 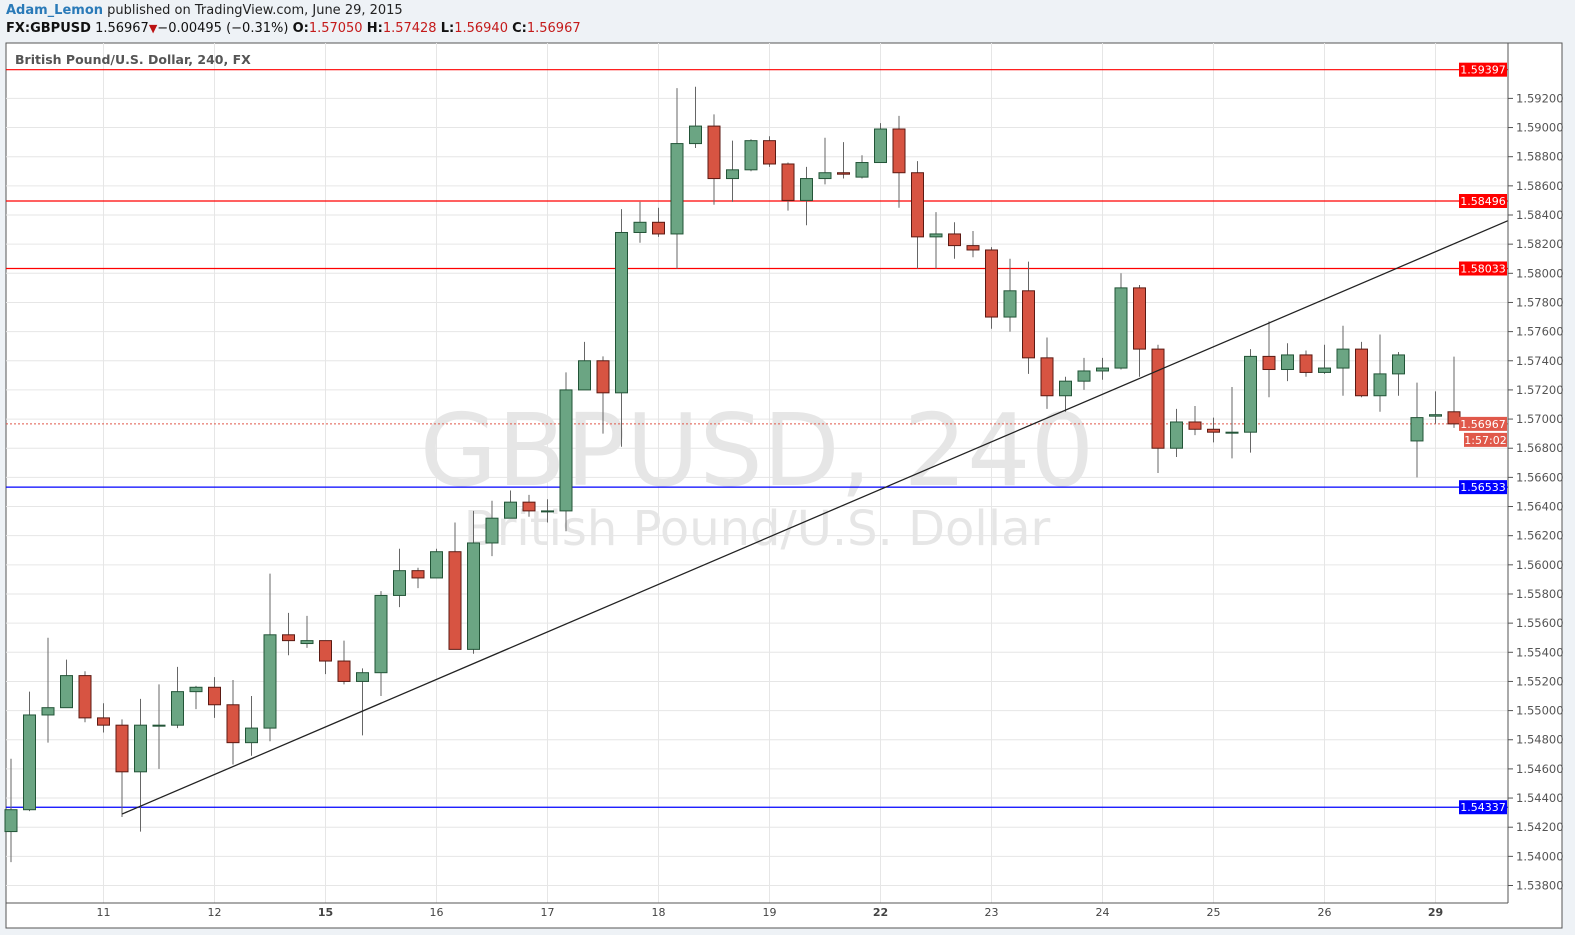 What do you see at coordinates (409, 28) in the screenshot?
I see `high-value: 1.57428` at bounding box center [409, 28].